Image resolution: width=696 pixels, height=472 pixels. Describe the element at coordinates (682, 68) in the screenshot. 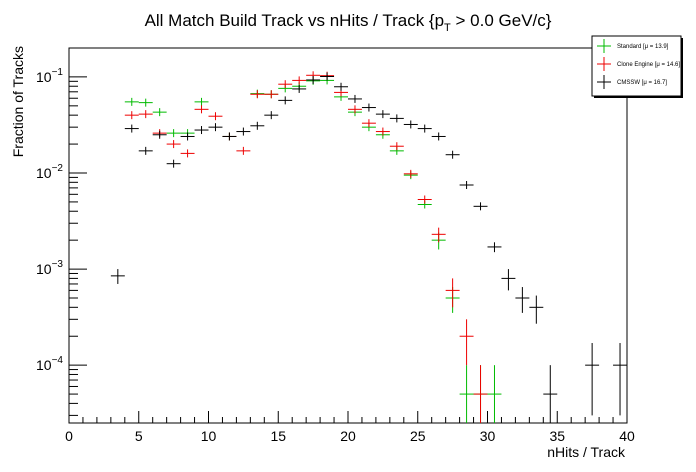

I see `legend-shadow-right` at that location.